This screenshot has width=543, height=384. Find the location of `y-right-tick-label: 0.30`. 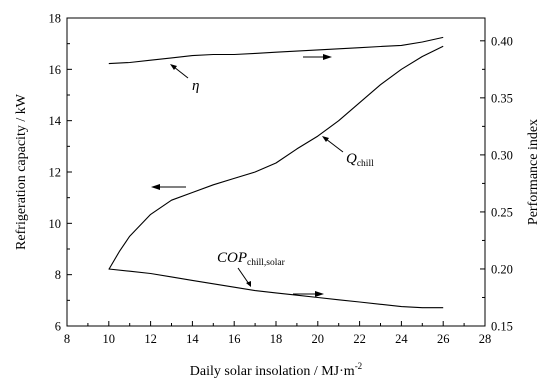

y-right-tick-label: 0.30 is located at coordinates (502, 155).